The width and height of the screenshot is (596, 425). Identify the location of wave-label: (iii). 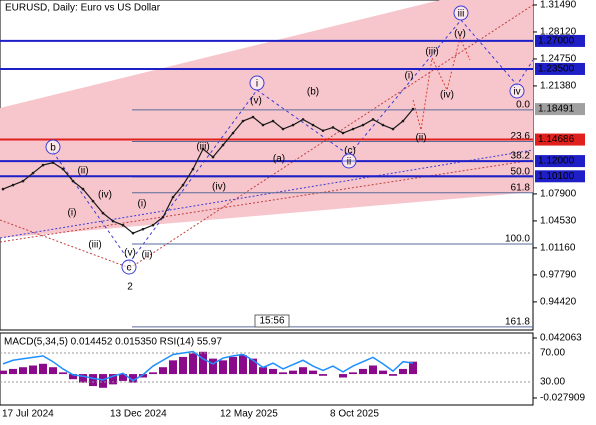
(431, 52).